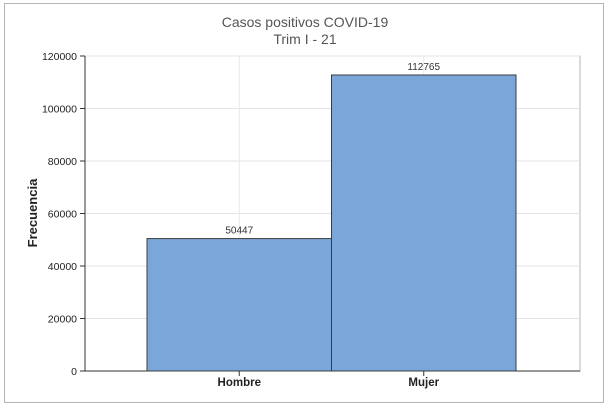 This screenshot has width=611, height=408. What do you see at coordinates (239, 231) in the screenshot?
I see `data-label: 50447` at bounding box center [239, 231].